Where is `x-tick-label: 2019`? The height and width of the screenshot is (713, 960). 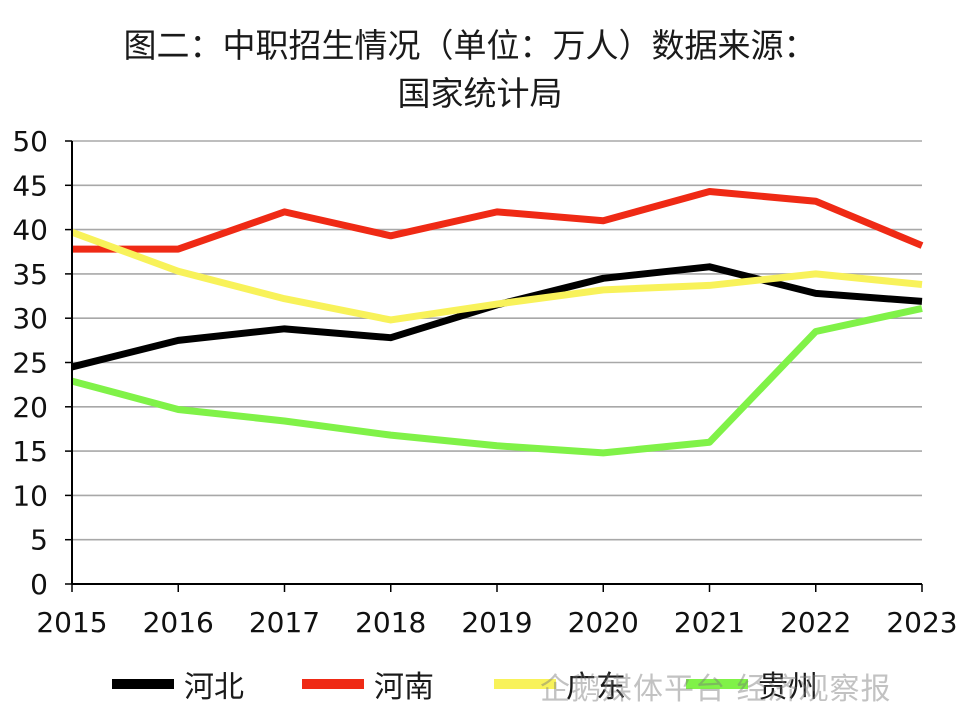 x-tick-label: 2019 is located at coordinates (496, 622).